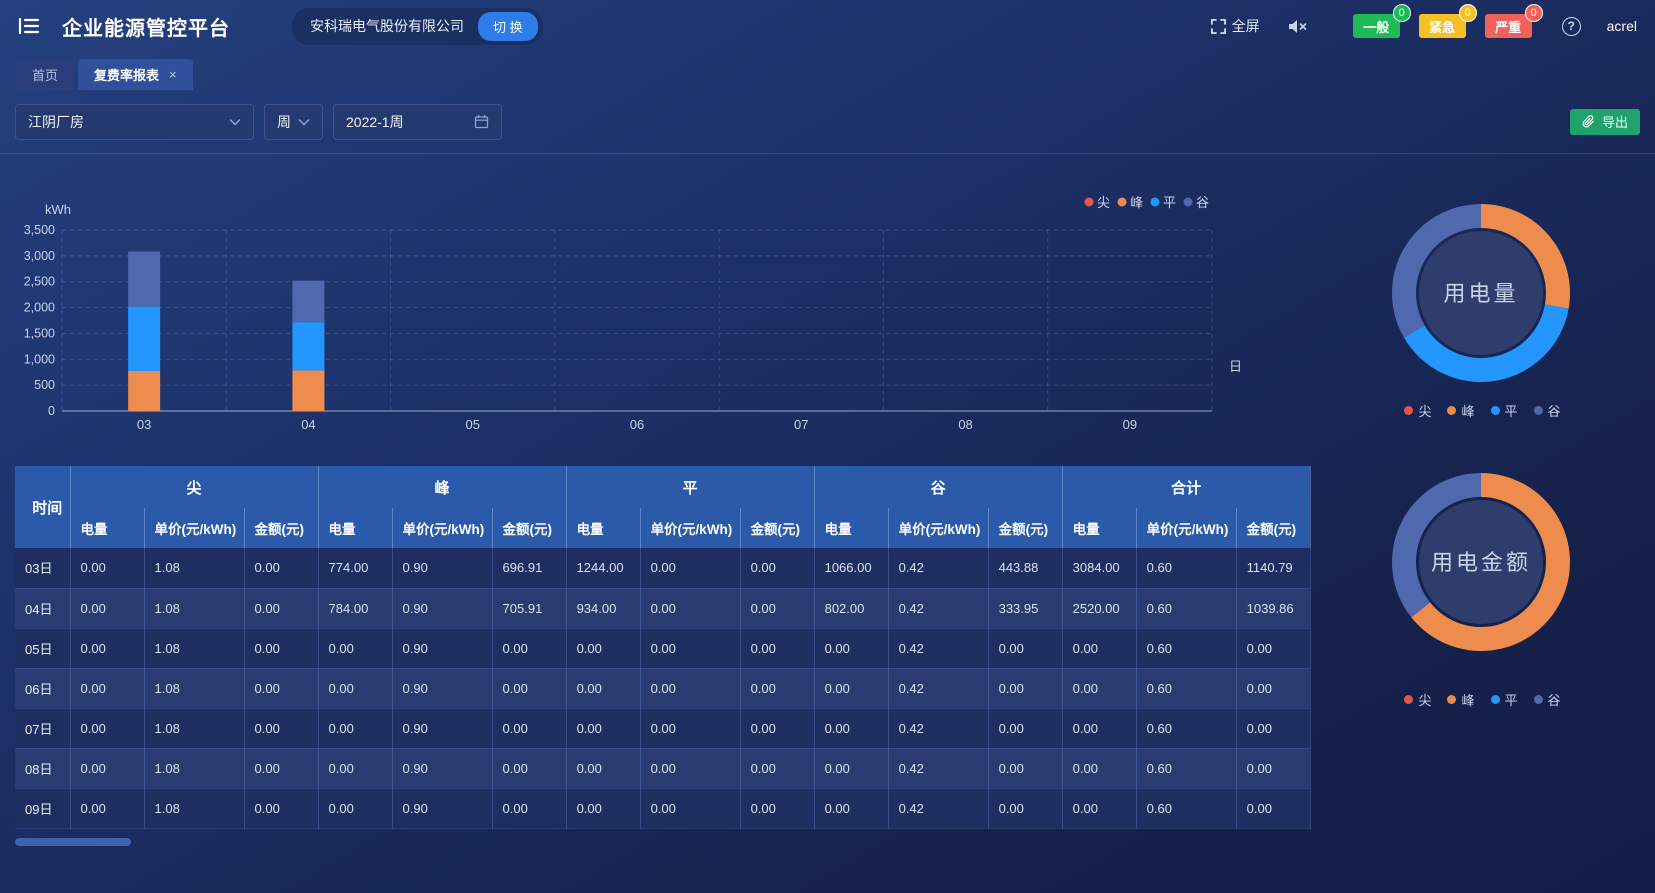 The height and width of the screenshot is (893, 1655). Describe the element at coordinates (43, 688) in the screenshot. I see `table-row-time: 06日` at that location.